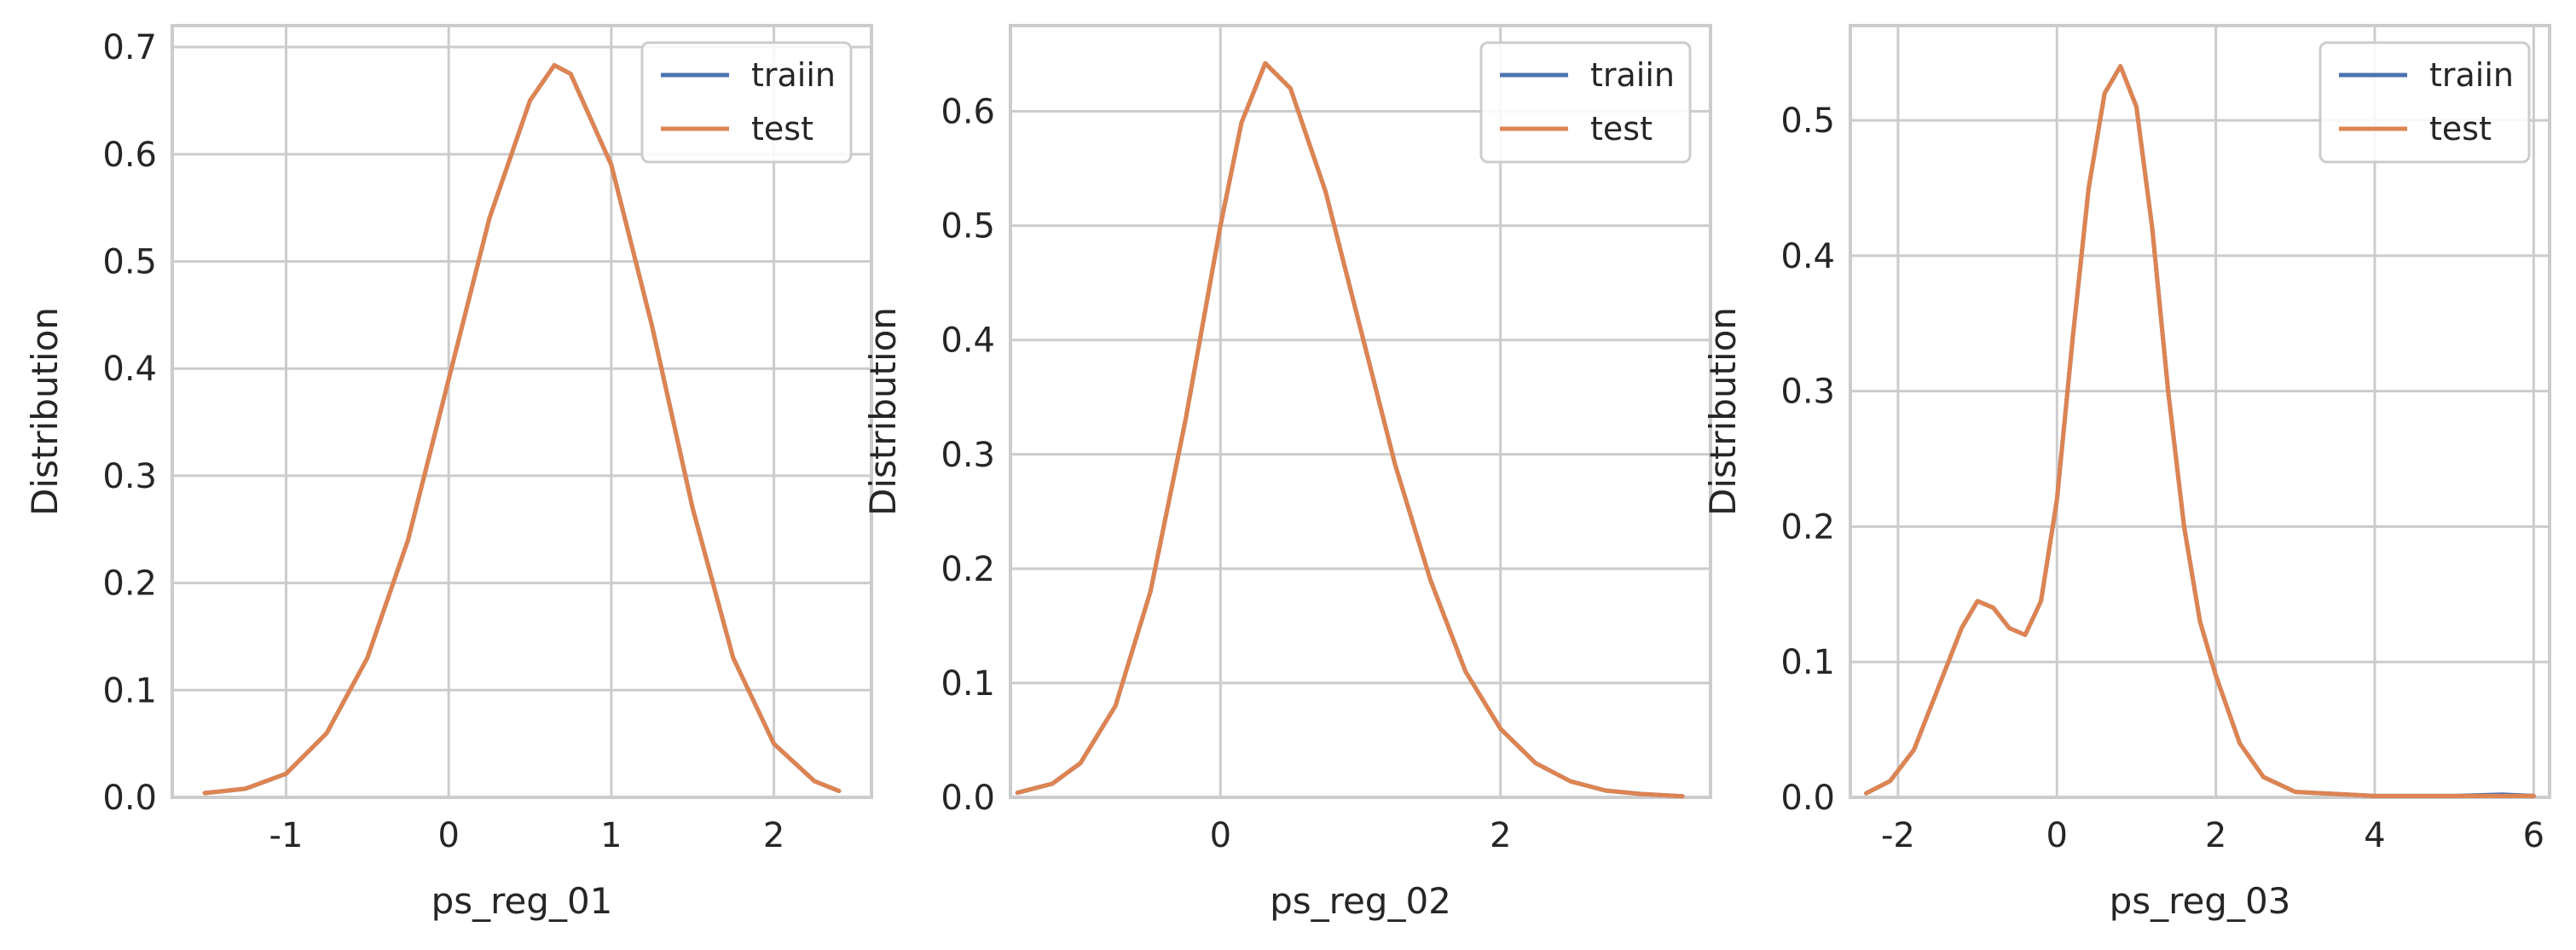  I want to click on x-axis-label: ps_reg_01, so click(522, 901).